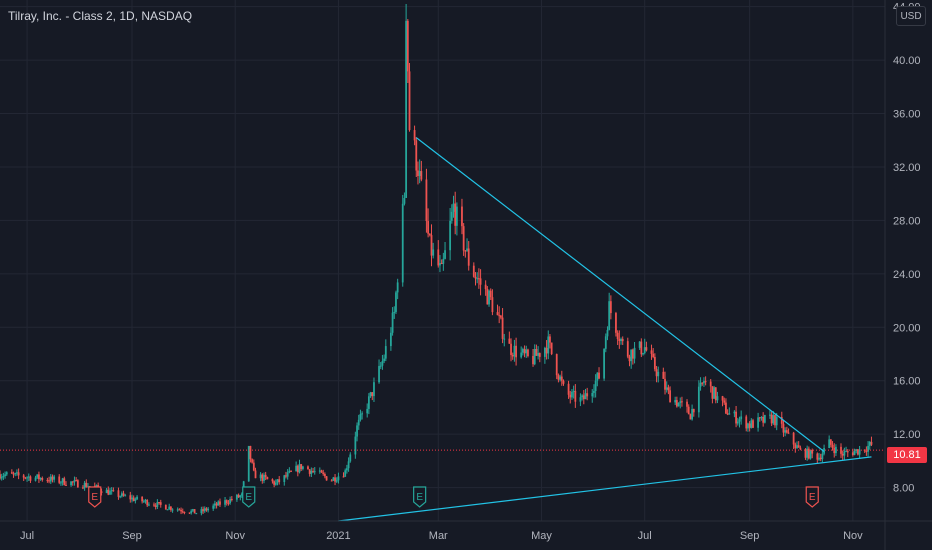 Image resolution: width=932 pixels, height=550 pixels. I want to click on earnings-marker-label: E, so click(419, 497).